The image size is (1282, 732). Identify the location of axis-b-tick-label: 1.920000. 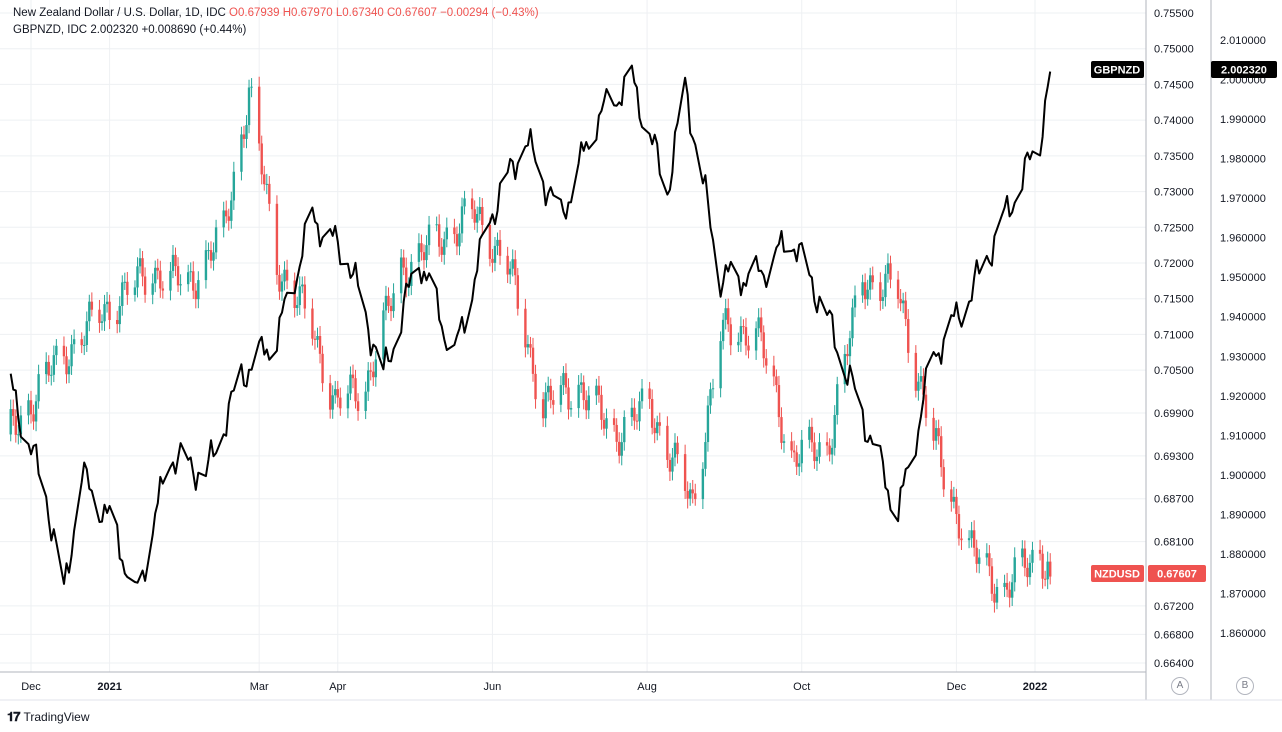
(1243, 397).